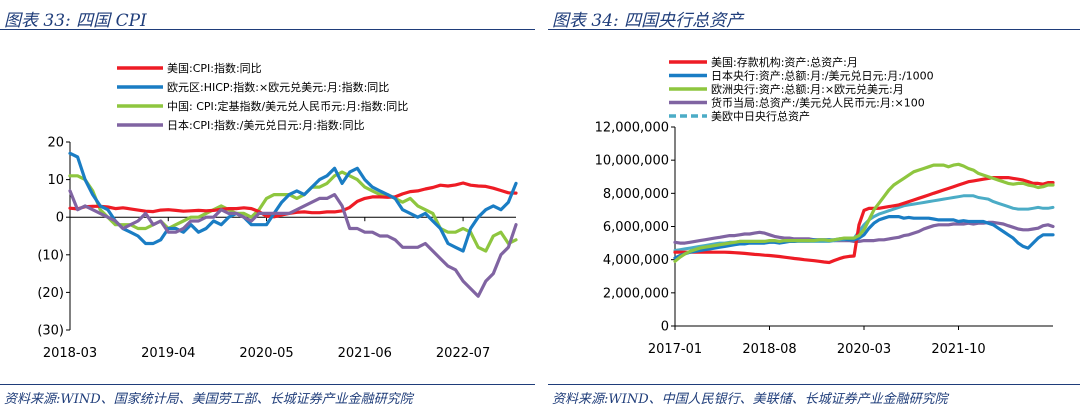 The width and height of the screenshot is (1080, 411). What do you see at coordinates (769, 349) in the screenshot?
I see `x-tick-label: 2018-08` at bounding box center [769, 349].